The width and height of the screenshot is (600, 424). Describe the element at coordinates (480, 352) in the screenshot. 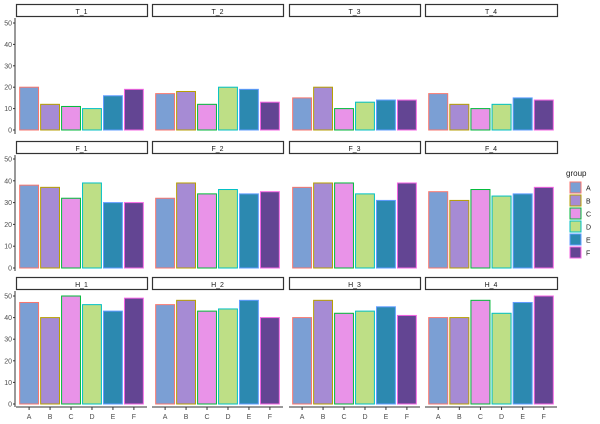

I see `bar-H_4-C` at that location.